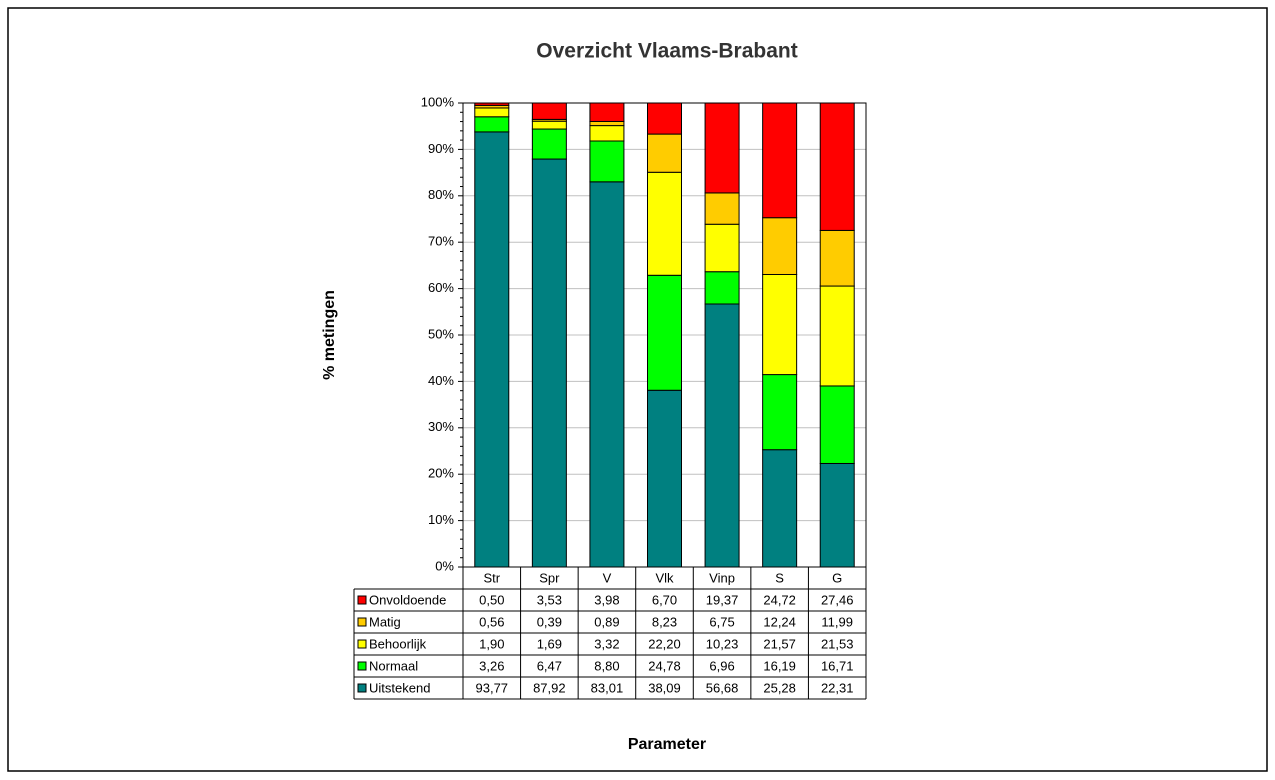 The height and width of the screenshot is (780, 1275). What do you see at coordinates (385, 621) in the screenshot?
I see `legend-label: Matig` at bounding box center [385, 621].